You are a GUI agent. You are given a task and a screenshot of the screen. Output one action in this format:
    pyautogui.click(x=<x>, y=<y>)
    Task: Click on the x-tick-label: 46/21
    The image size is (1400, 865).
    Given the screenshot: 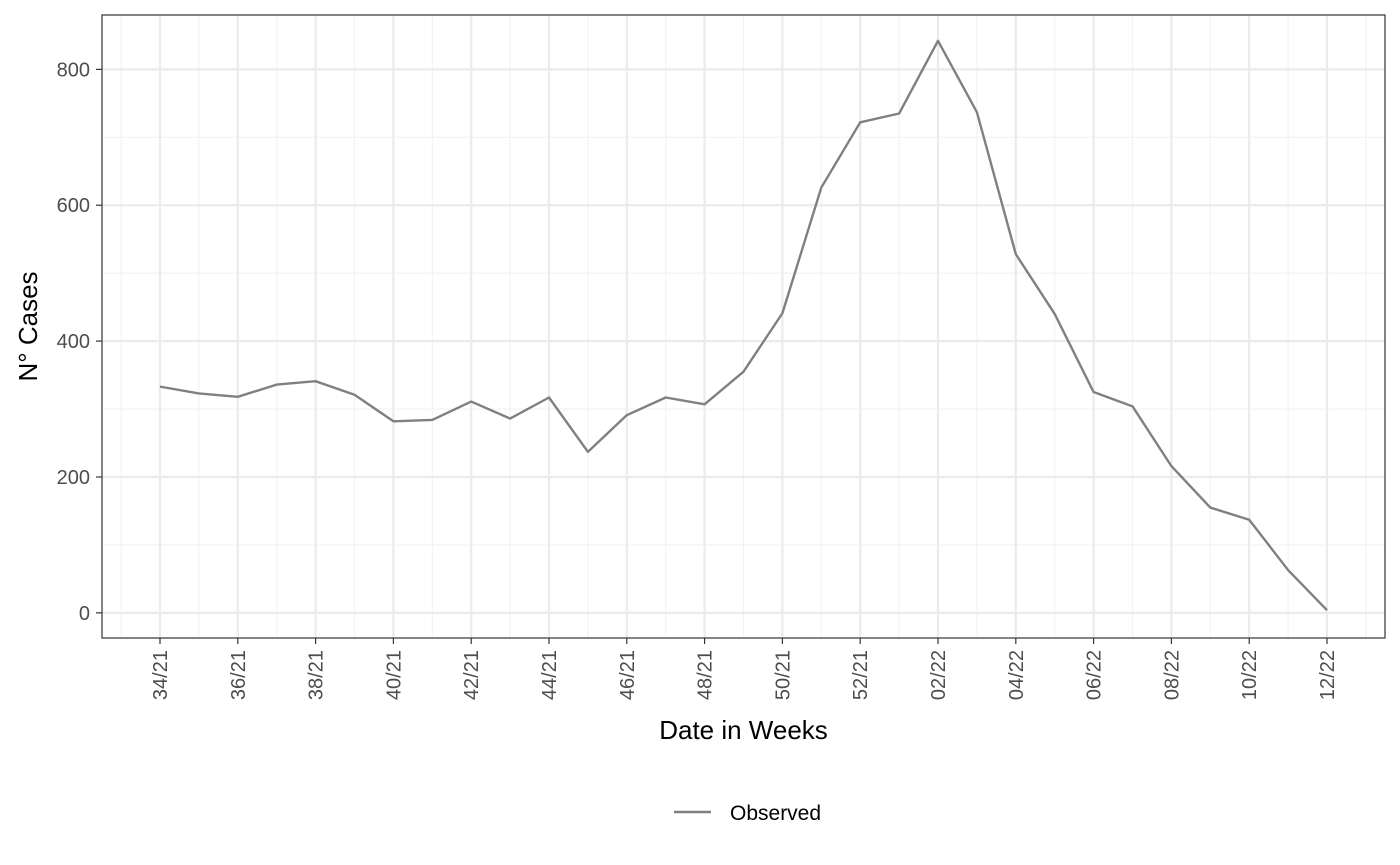 What is the action you would take?
    pyautogui.click(x=628, y=675)
    